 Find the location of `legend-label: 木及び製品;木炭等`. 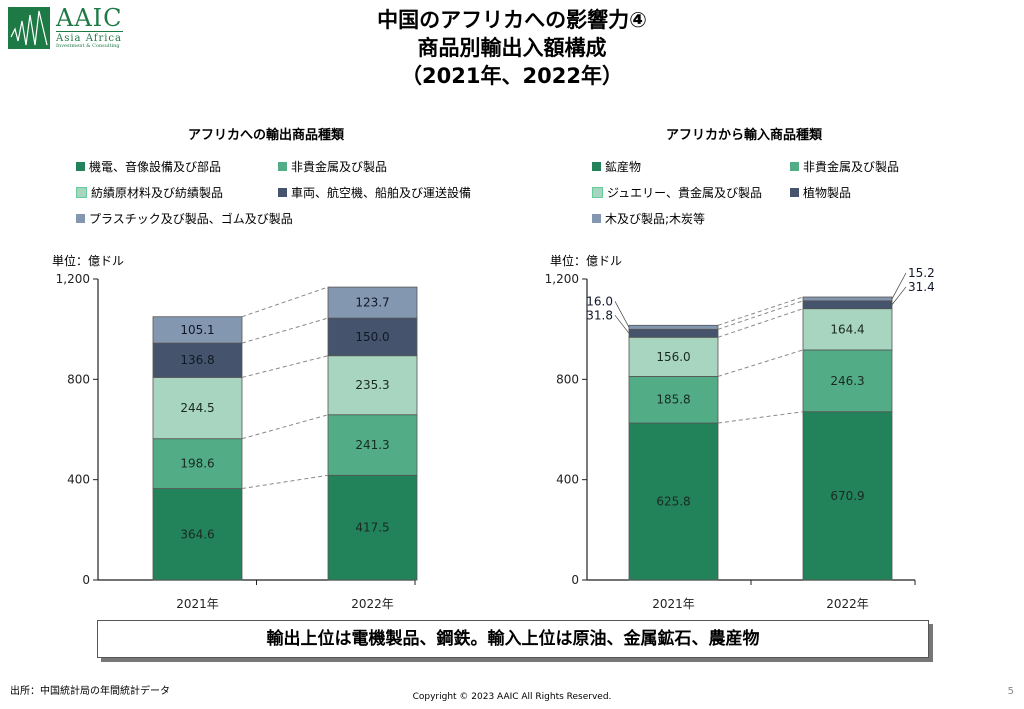

legend-label: 木及び製品;木炭等 is located at coordinates (655, 219).